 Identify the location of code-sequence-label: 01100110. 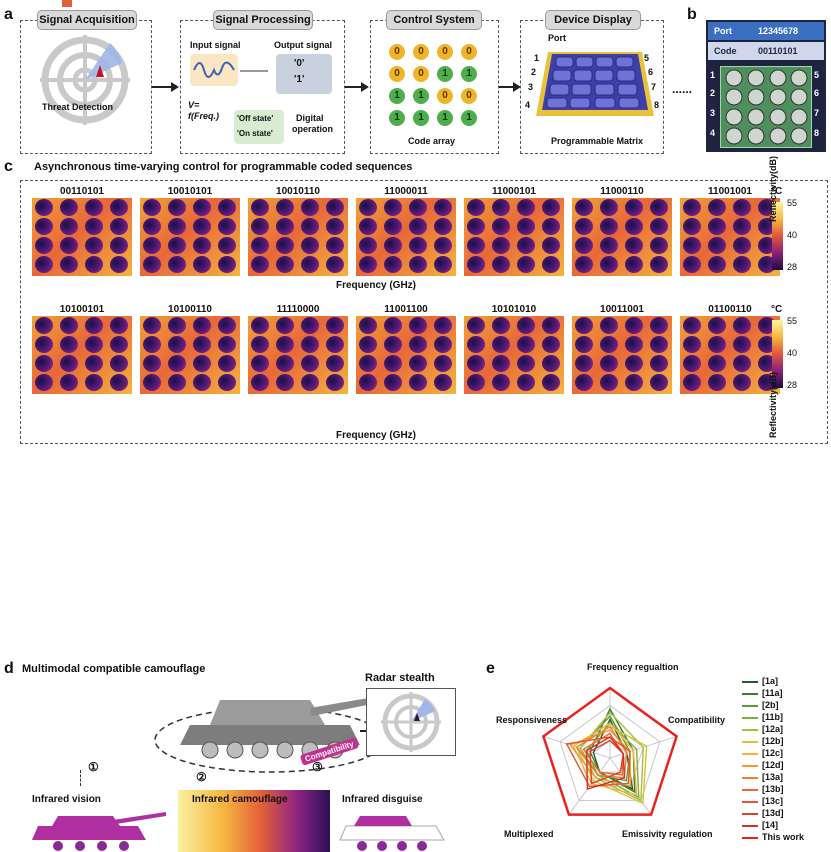
(730, 309).